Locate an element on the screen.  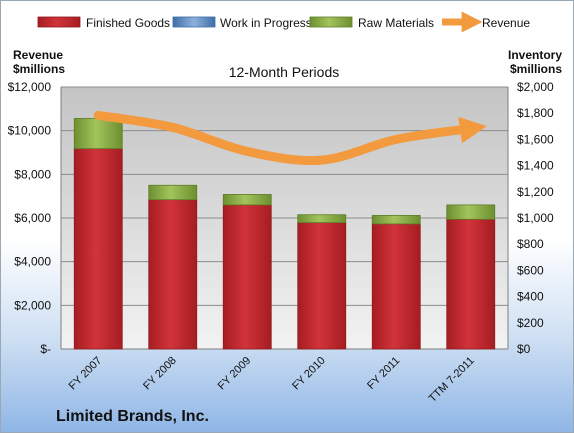
right-tick-label: $1,600 is located at coordinates (535, 139).